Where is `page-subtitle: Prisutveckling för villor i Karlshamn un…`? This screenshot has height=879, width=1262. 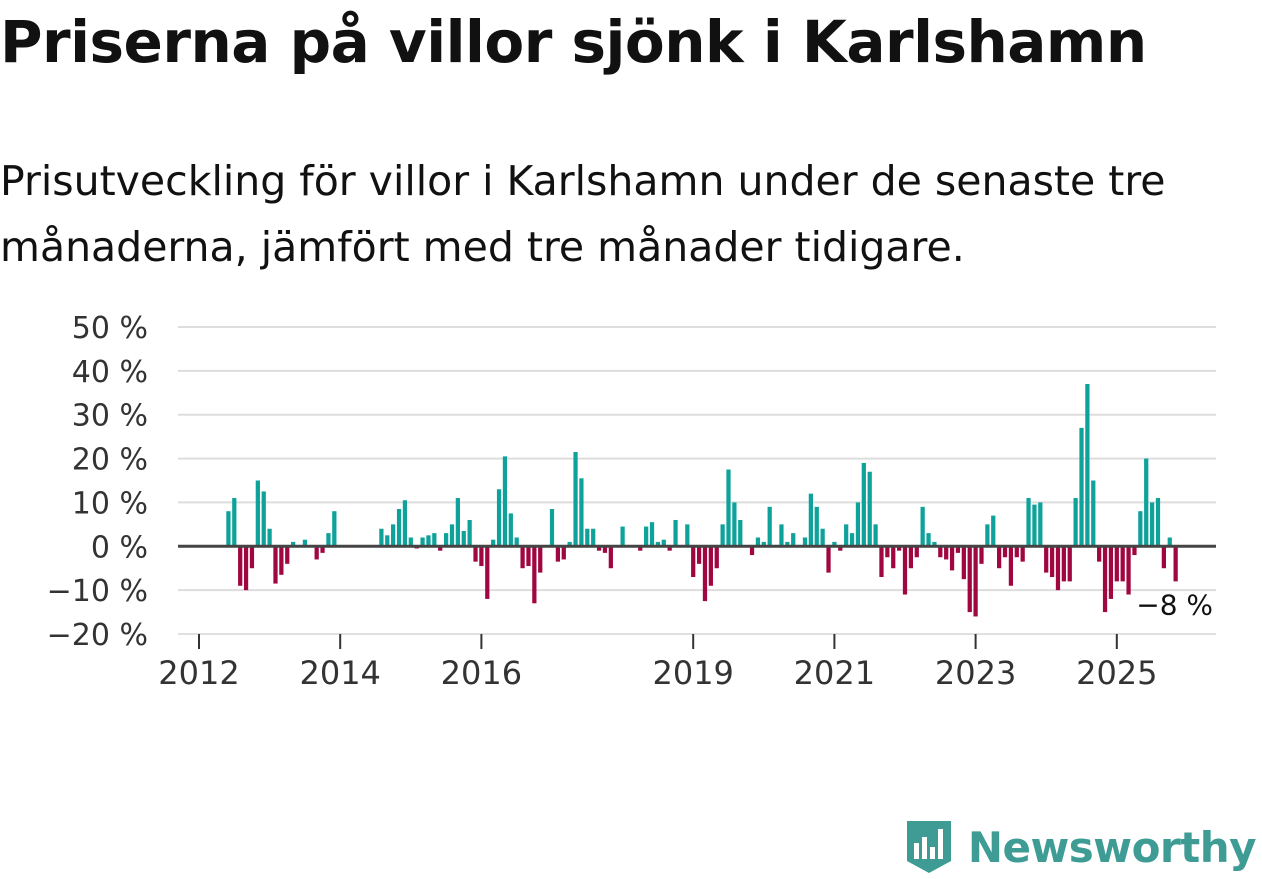
page-subtitle: Prisutveckling för villor i Karlshamn un… is located at coordinates (583, 214).